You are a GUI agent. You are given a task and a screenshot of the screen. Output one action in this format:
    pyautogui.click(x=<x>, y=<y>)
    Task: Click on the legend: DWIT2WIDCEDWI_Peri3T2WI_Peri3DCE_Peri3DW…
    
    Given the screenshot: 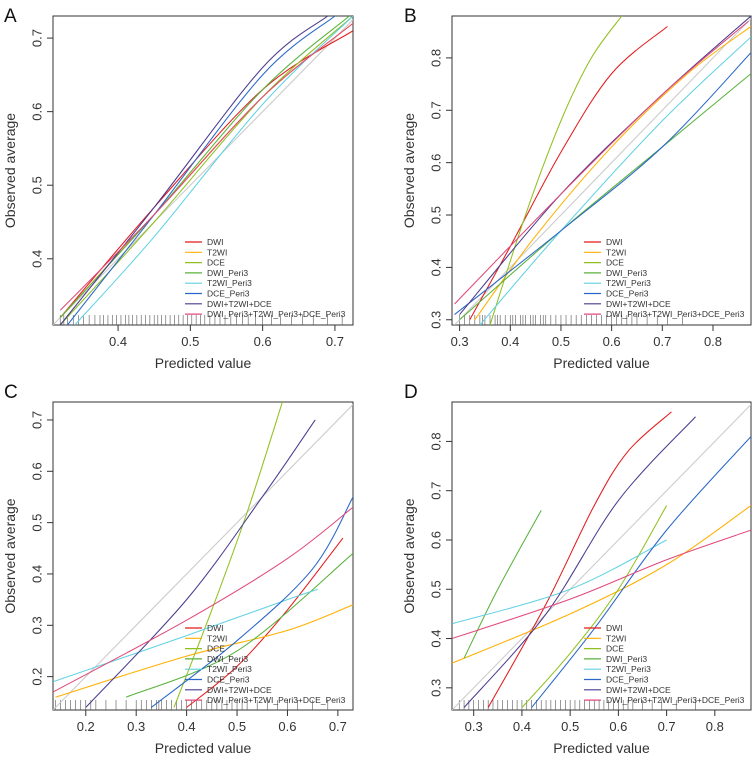 What is the action you would take?
    pyautogui.click(x=664, y=664)
    